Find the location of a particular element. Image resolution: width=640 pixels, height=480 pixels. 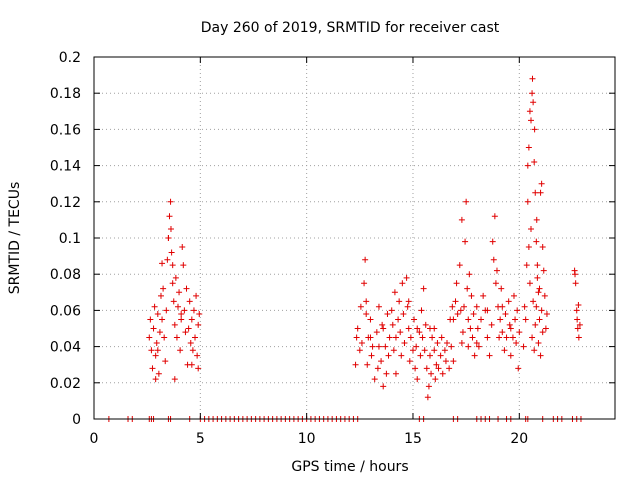

x-tick-label: 5 is located at coordinates (200, 439).